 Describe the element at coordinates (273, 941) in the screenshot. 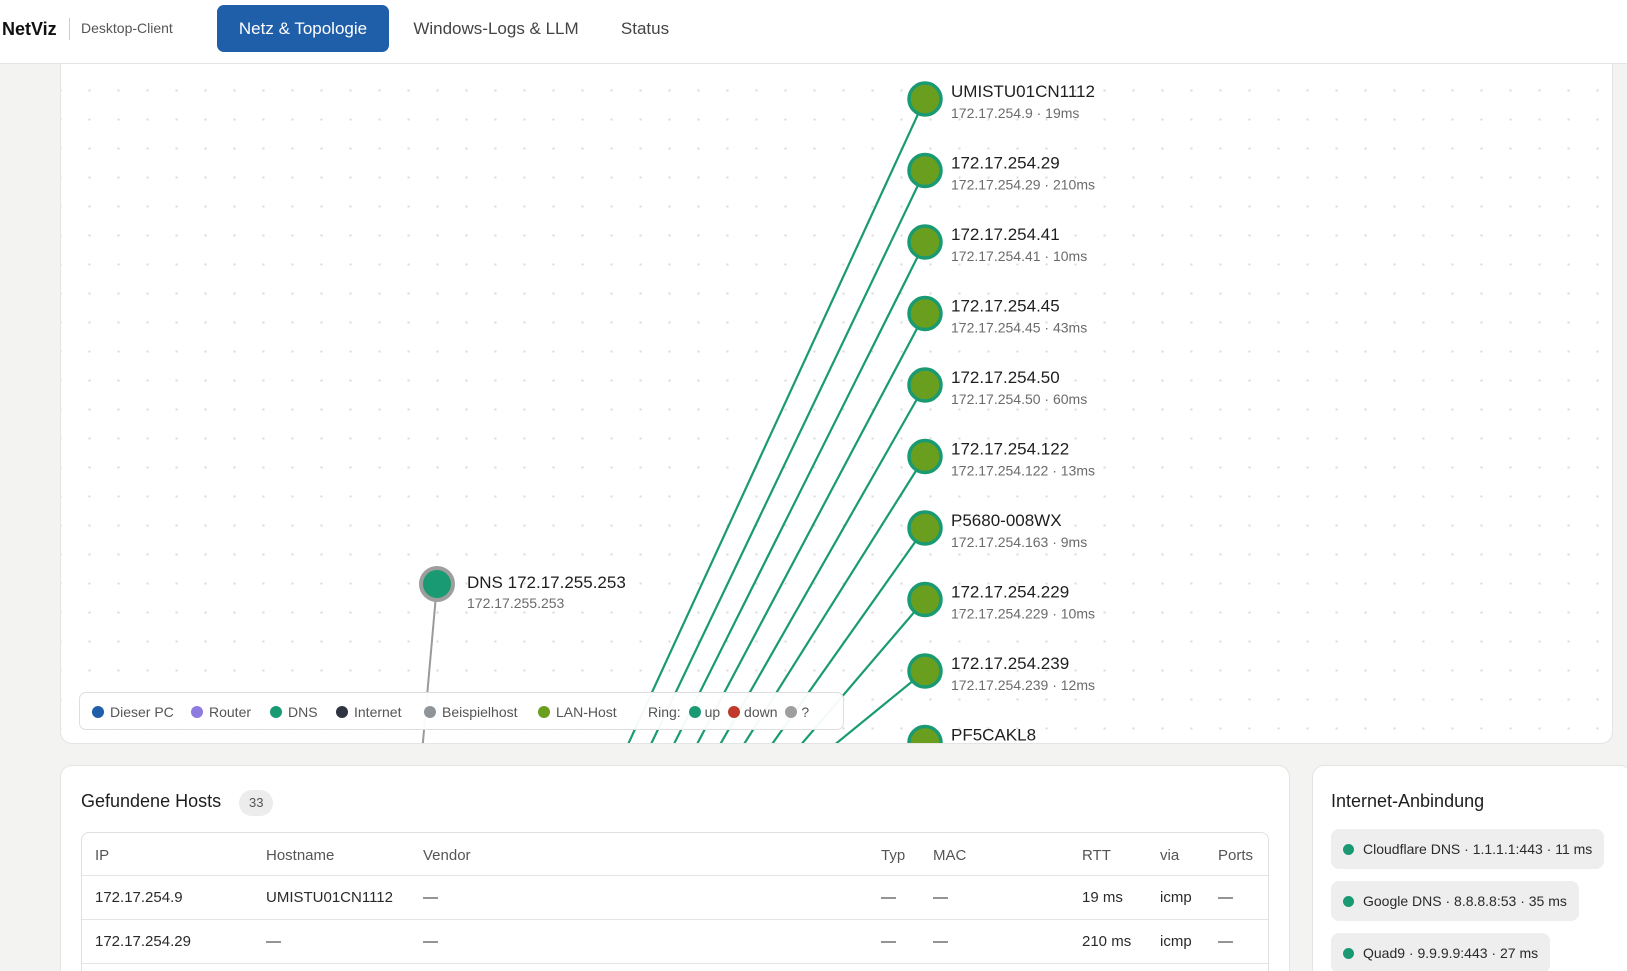

I see `cell-hostname: —` at that location.